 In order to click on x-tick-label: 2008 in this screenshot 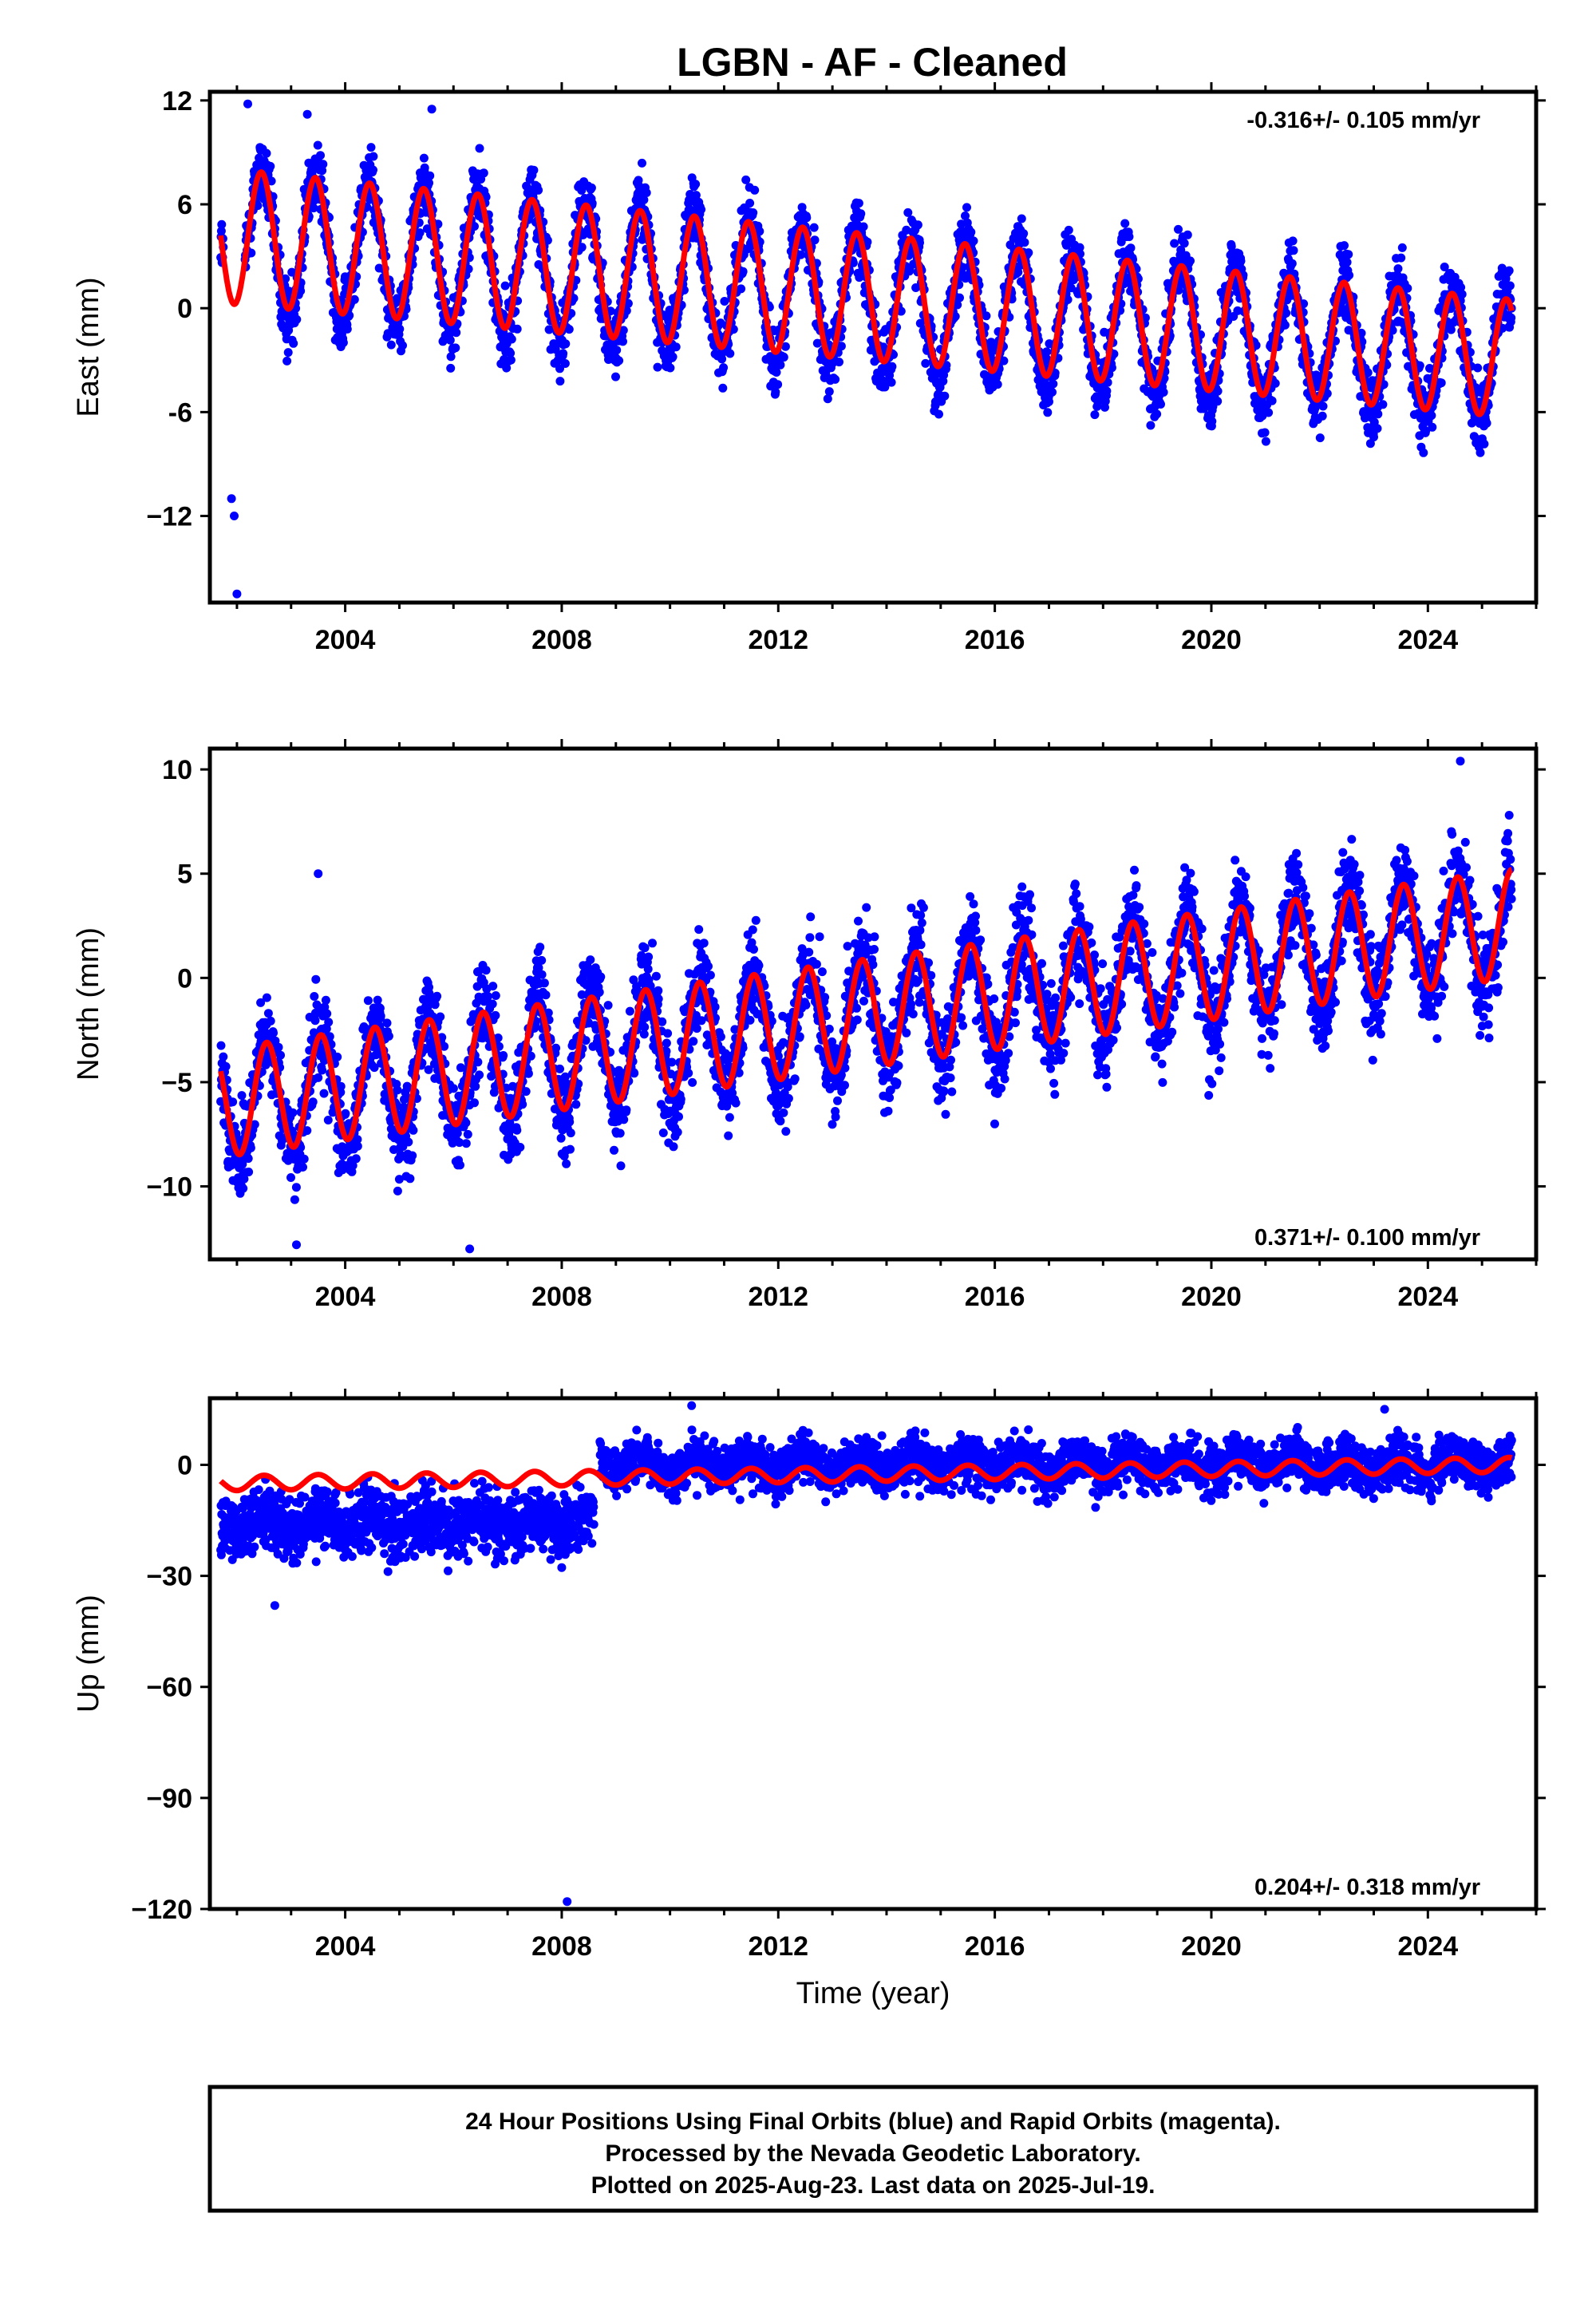, I will do `click(561, 640)`.